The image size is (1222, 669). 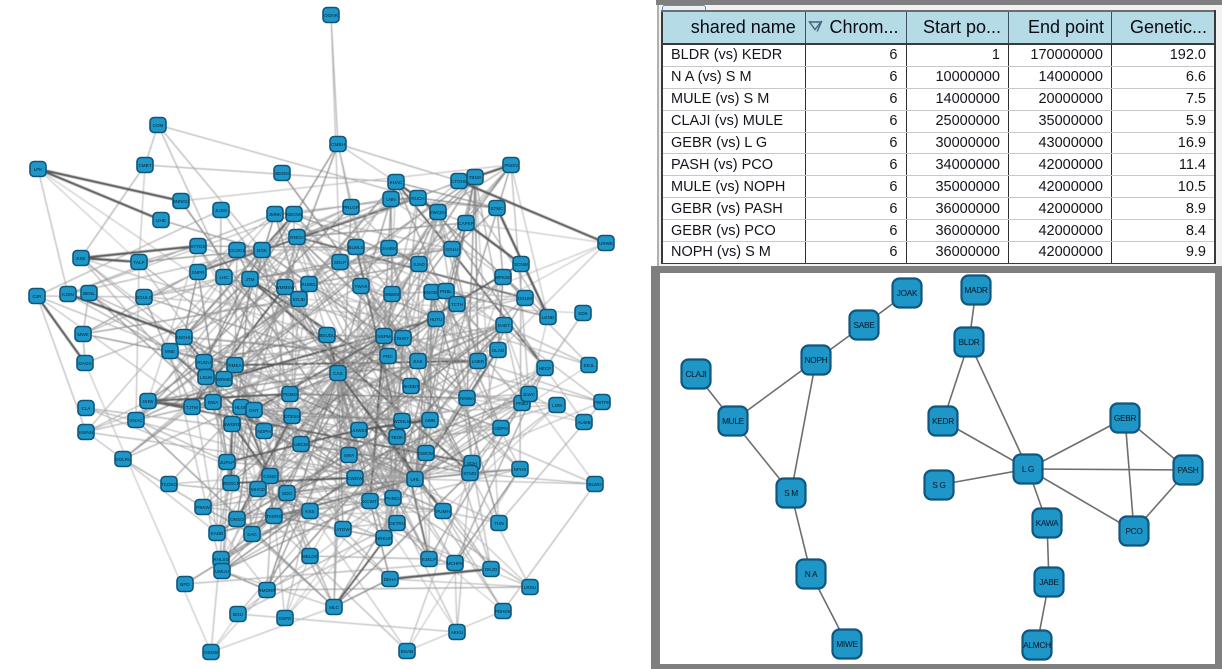 What do you see at coordinates (203, 507) in the screenshot?
I see `svg-text: PSKW` at bounding box center [203, 507].